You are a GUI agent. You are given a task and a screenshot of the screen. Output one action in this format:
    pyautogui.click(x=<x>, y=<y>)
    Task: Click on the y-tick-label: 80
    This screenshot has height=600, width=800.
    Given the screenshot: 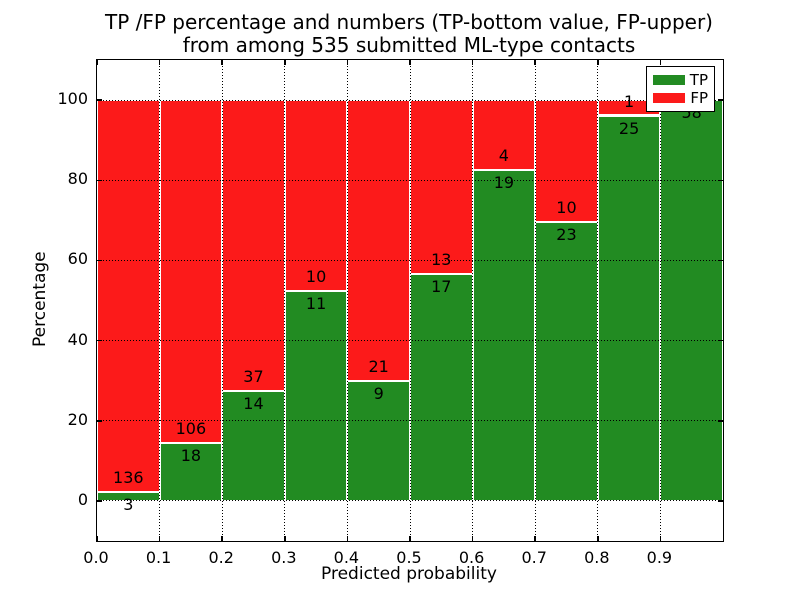 What is the action you would take?
    pyautogui.click(x=77, y=179)
    